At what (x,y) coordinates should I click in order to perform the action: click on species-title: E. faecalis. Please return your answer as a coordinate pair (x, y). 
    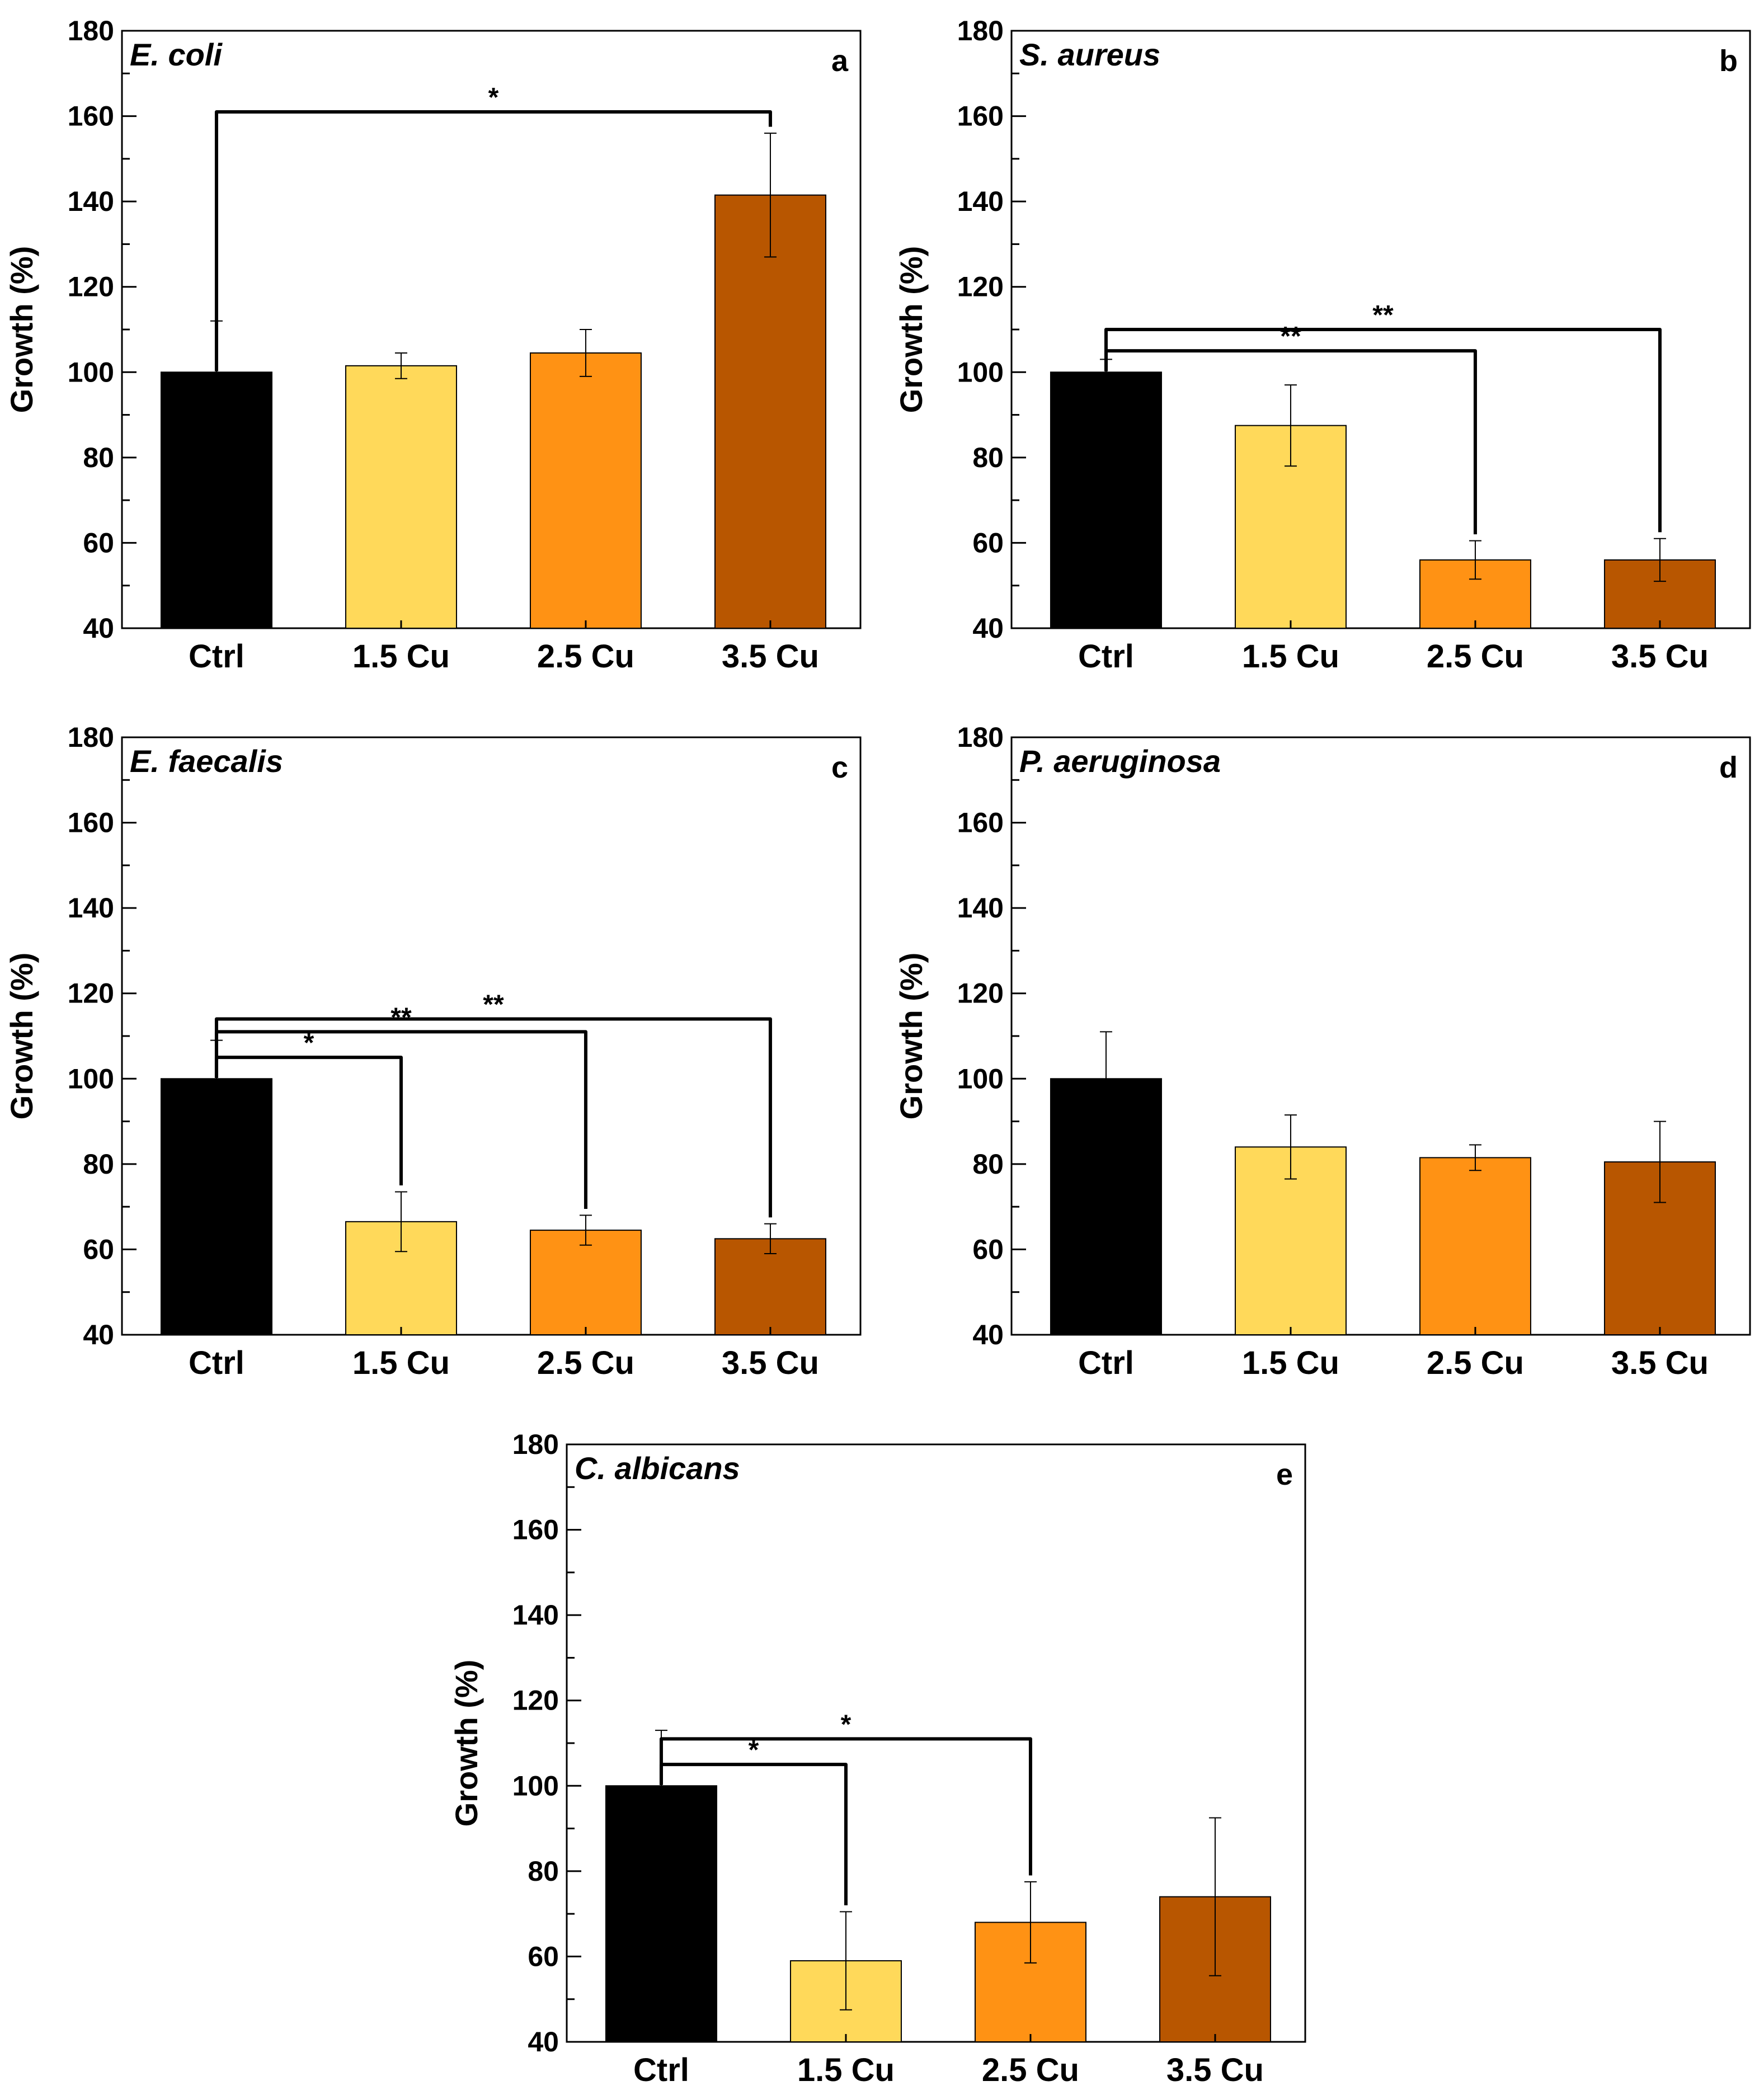
    Looking at the image, I should click on (206, 761).